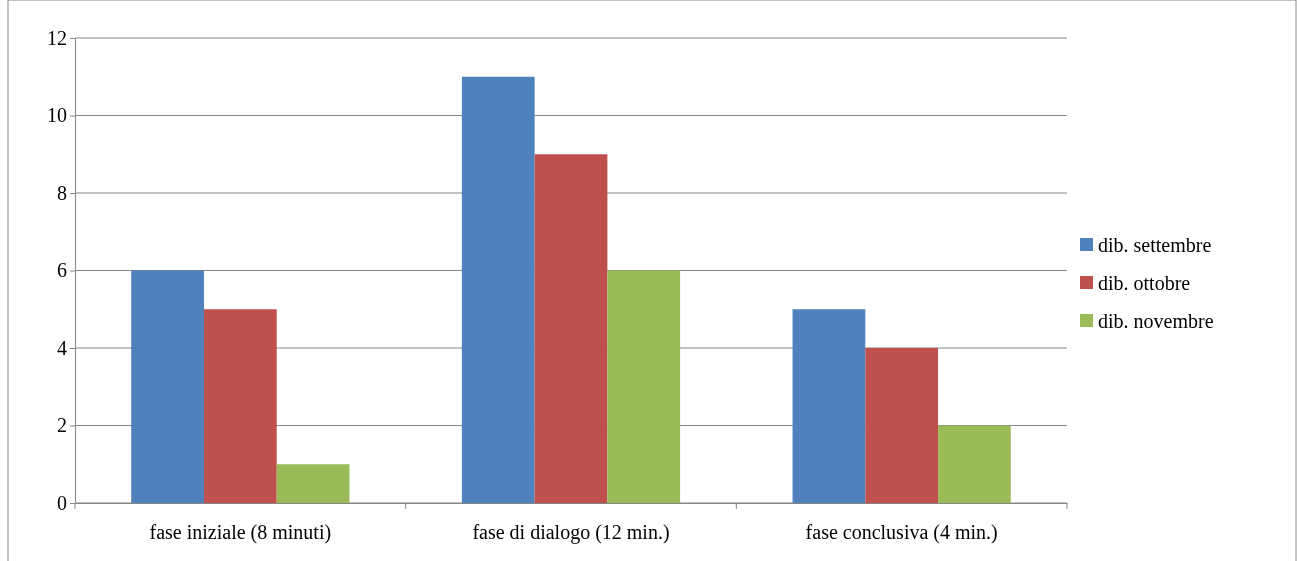 The image size is (1297, 561). I want to click on y-tick-label: 8, so click(62, 192).